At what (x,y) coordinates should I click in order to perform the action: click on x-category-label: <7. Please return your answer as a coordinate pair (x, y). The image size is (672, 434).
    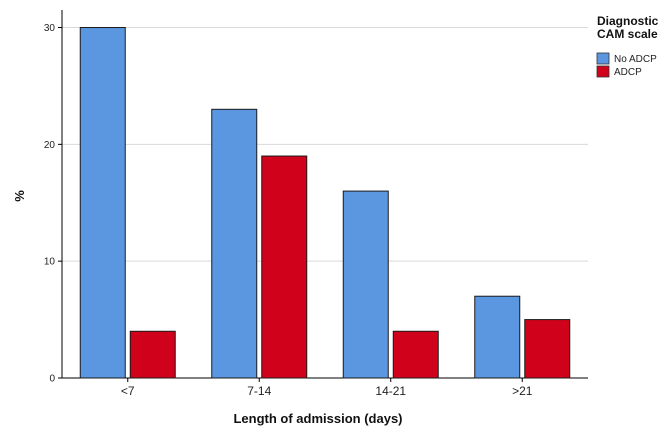
    Looking at the image, I should click on (128, 391).